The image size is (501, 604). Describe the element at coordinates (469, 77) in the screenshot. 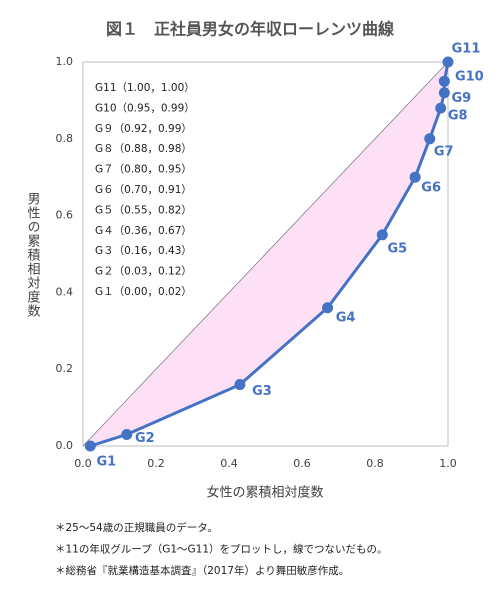

I see `point-label: G10` at that location.